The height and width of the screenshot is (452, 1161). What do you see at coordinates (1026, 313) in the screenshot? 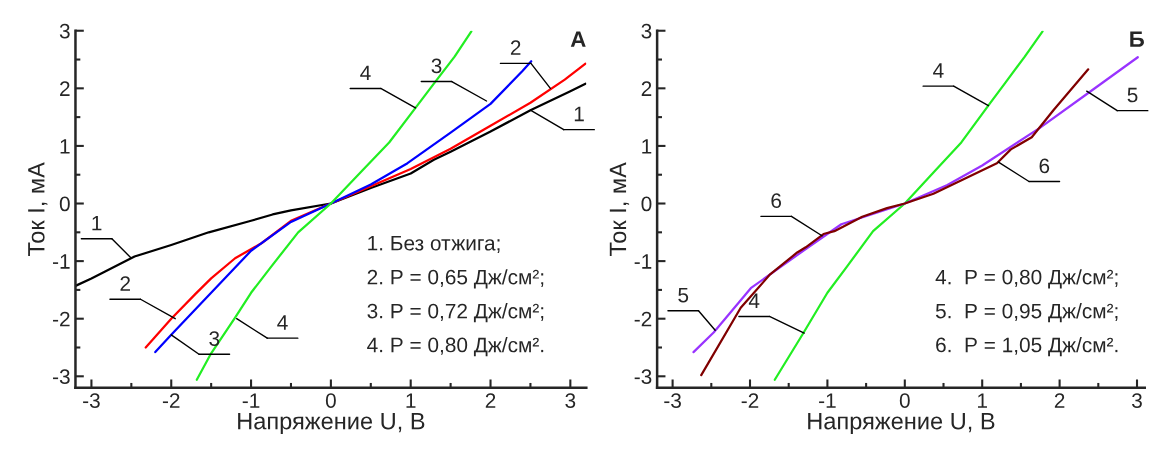
I see `annotation: 5. Р = 0,95 Дж/см²;` at bounding box center [1026, 313].